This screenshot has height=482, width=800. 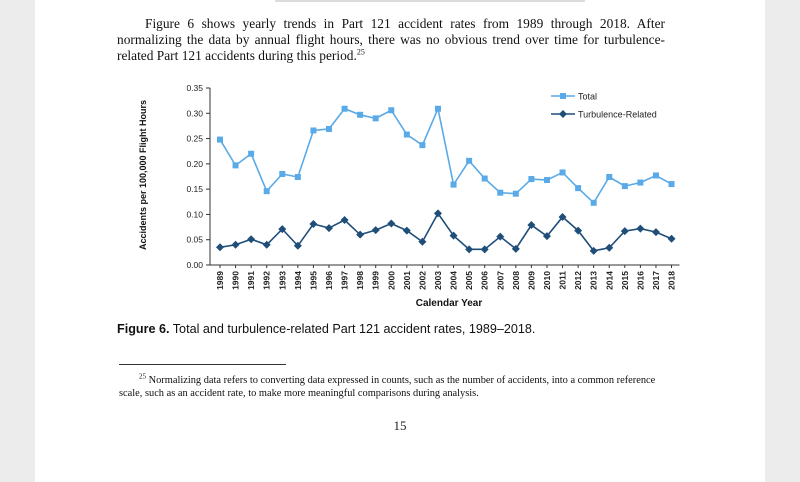 I want to click on previous-text-remnant, so click(x=430, y=1).